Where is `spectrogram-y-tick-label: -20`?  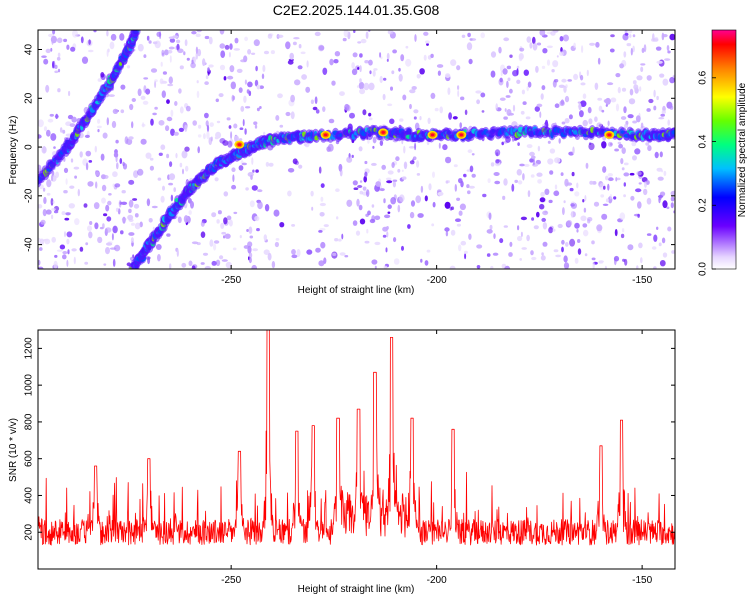
spectrogram-y-tick-label: -20 is located at coordinates (29, 195).